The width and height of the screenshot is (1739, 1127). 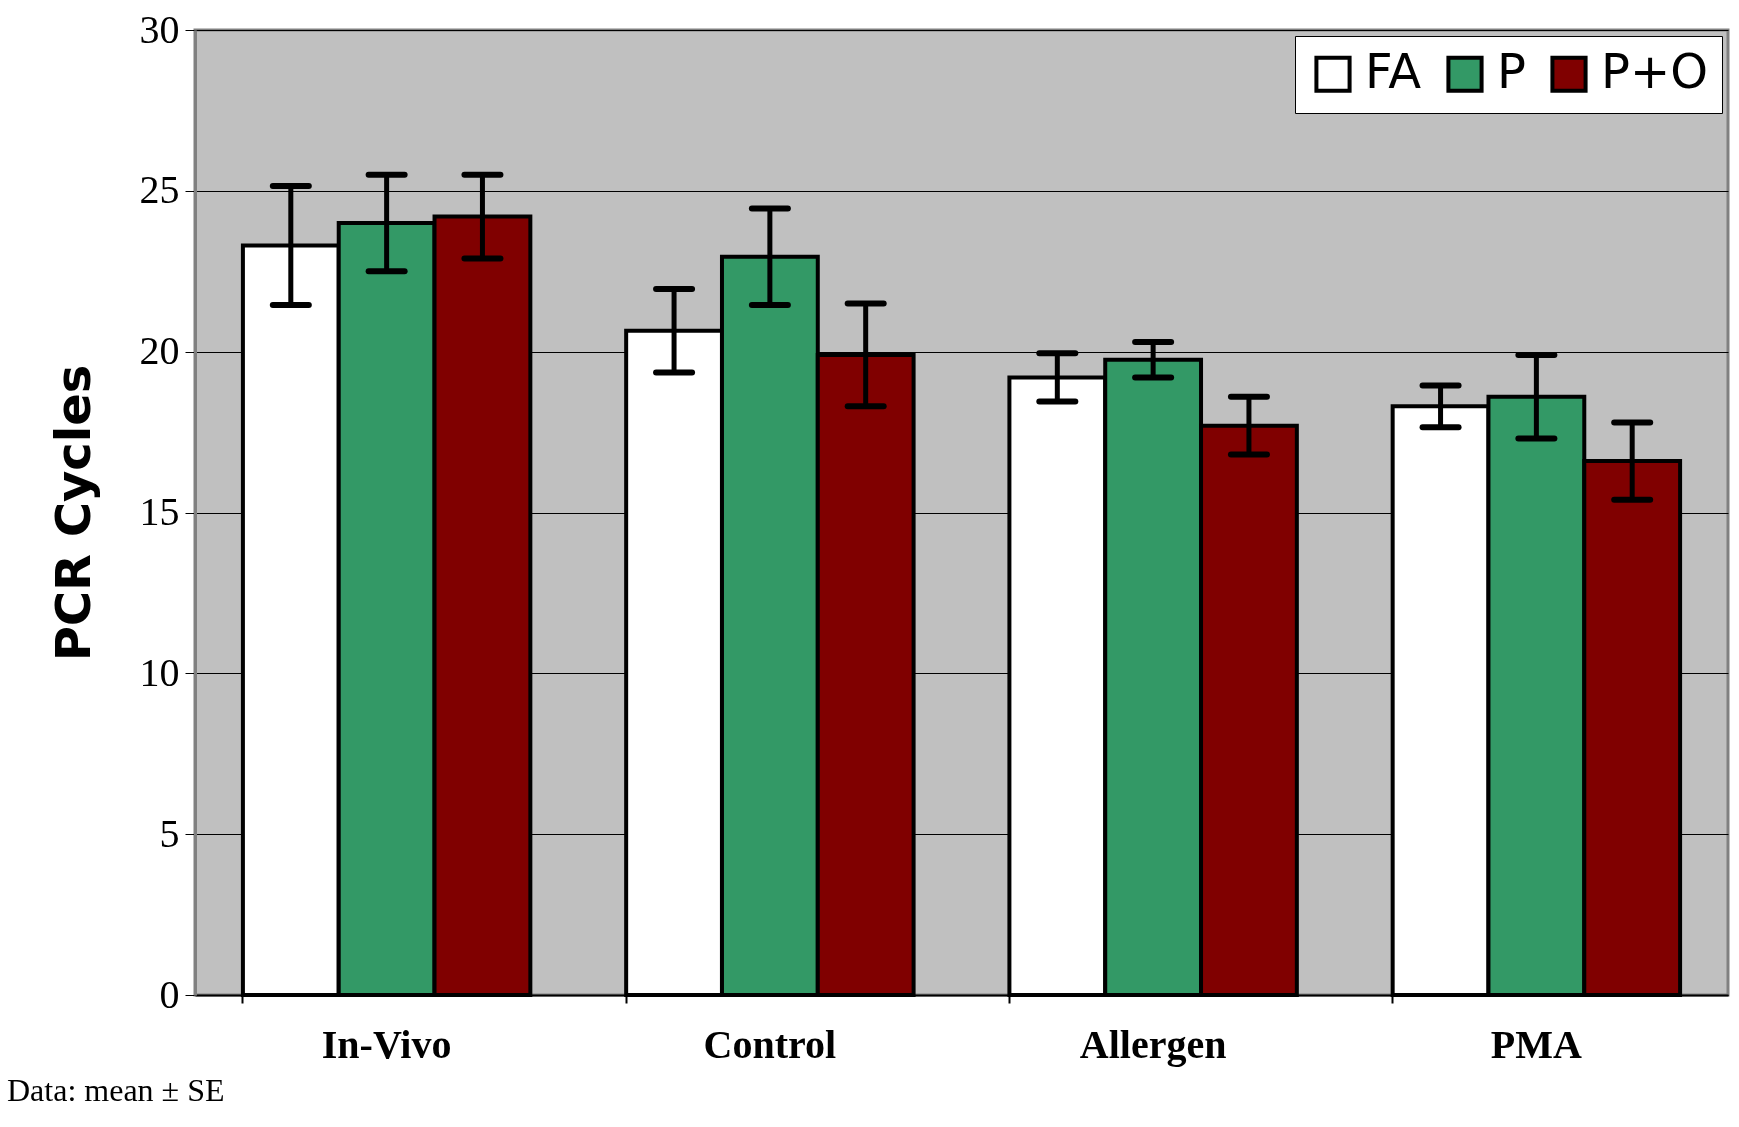 I want to click on y-tick-label: 10, so click(x=159, y=672).